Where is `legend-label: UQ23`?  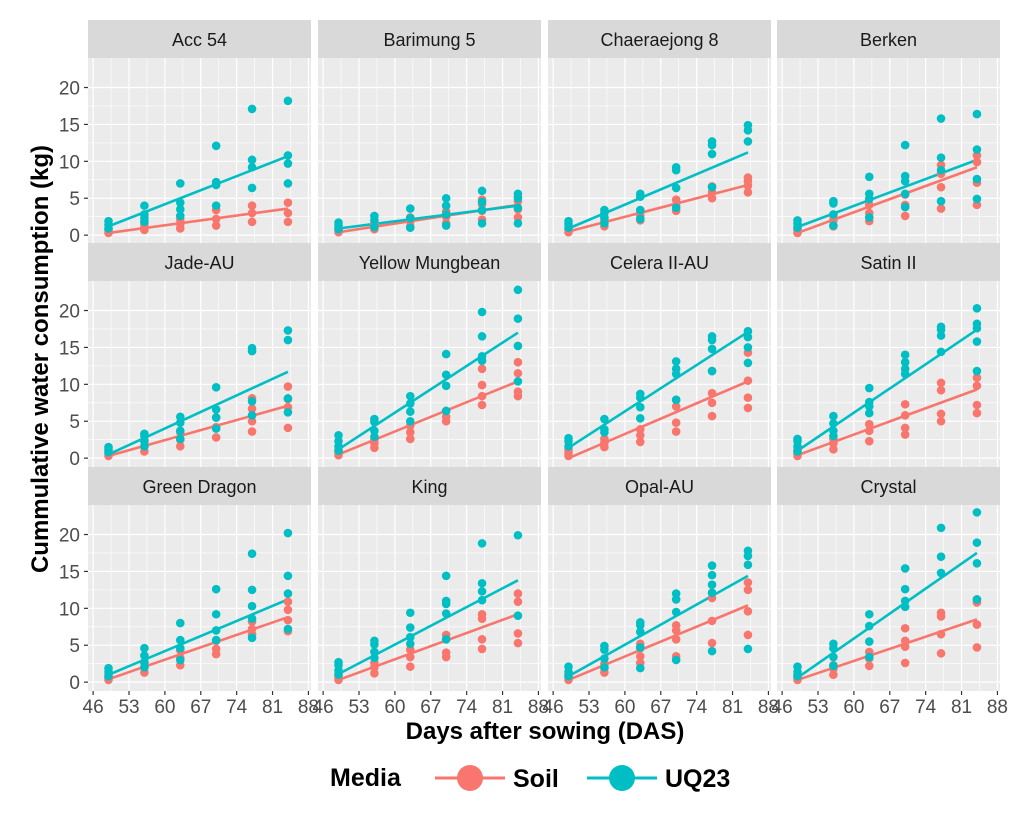 legend-label: UQ23 is located at coordinates (697, 779).